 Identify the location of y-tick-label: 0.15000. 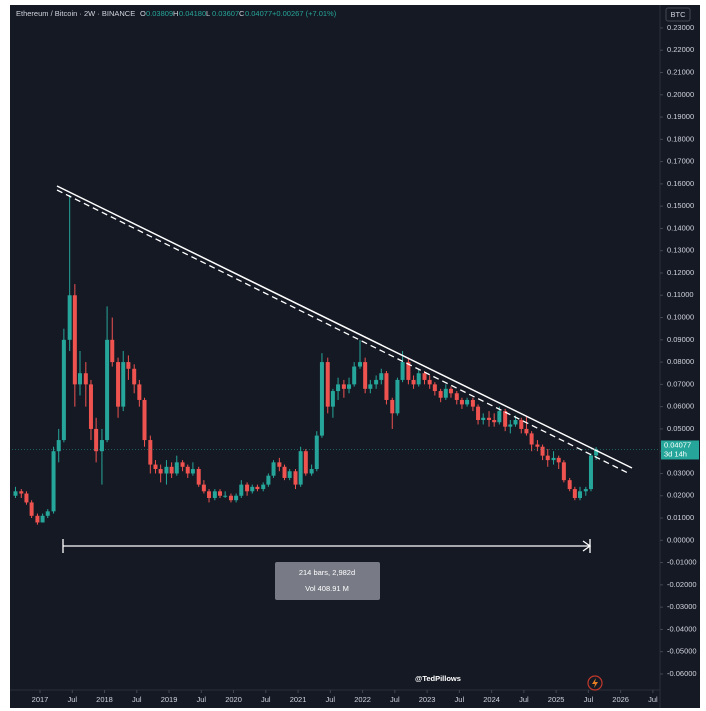
(680, 205).